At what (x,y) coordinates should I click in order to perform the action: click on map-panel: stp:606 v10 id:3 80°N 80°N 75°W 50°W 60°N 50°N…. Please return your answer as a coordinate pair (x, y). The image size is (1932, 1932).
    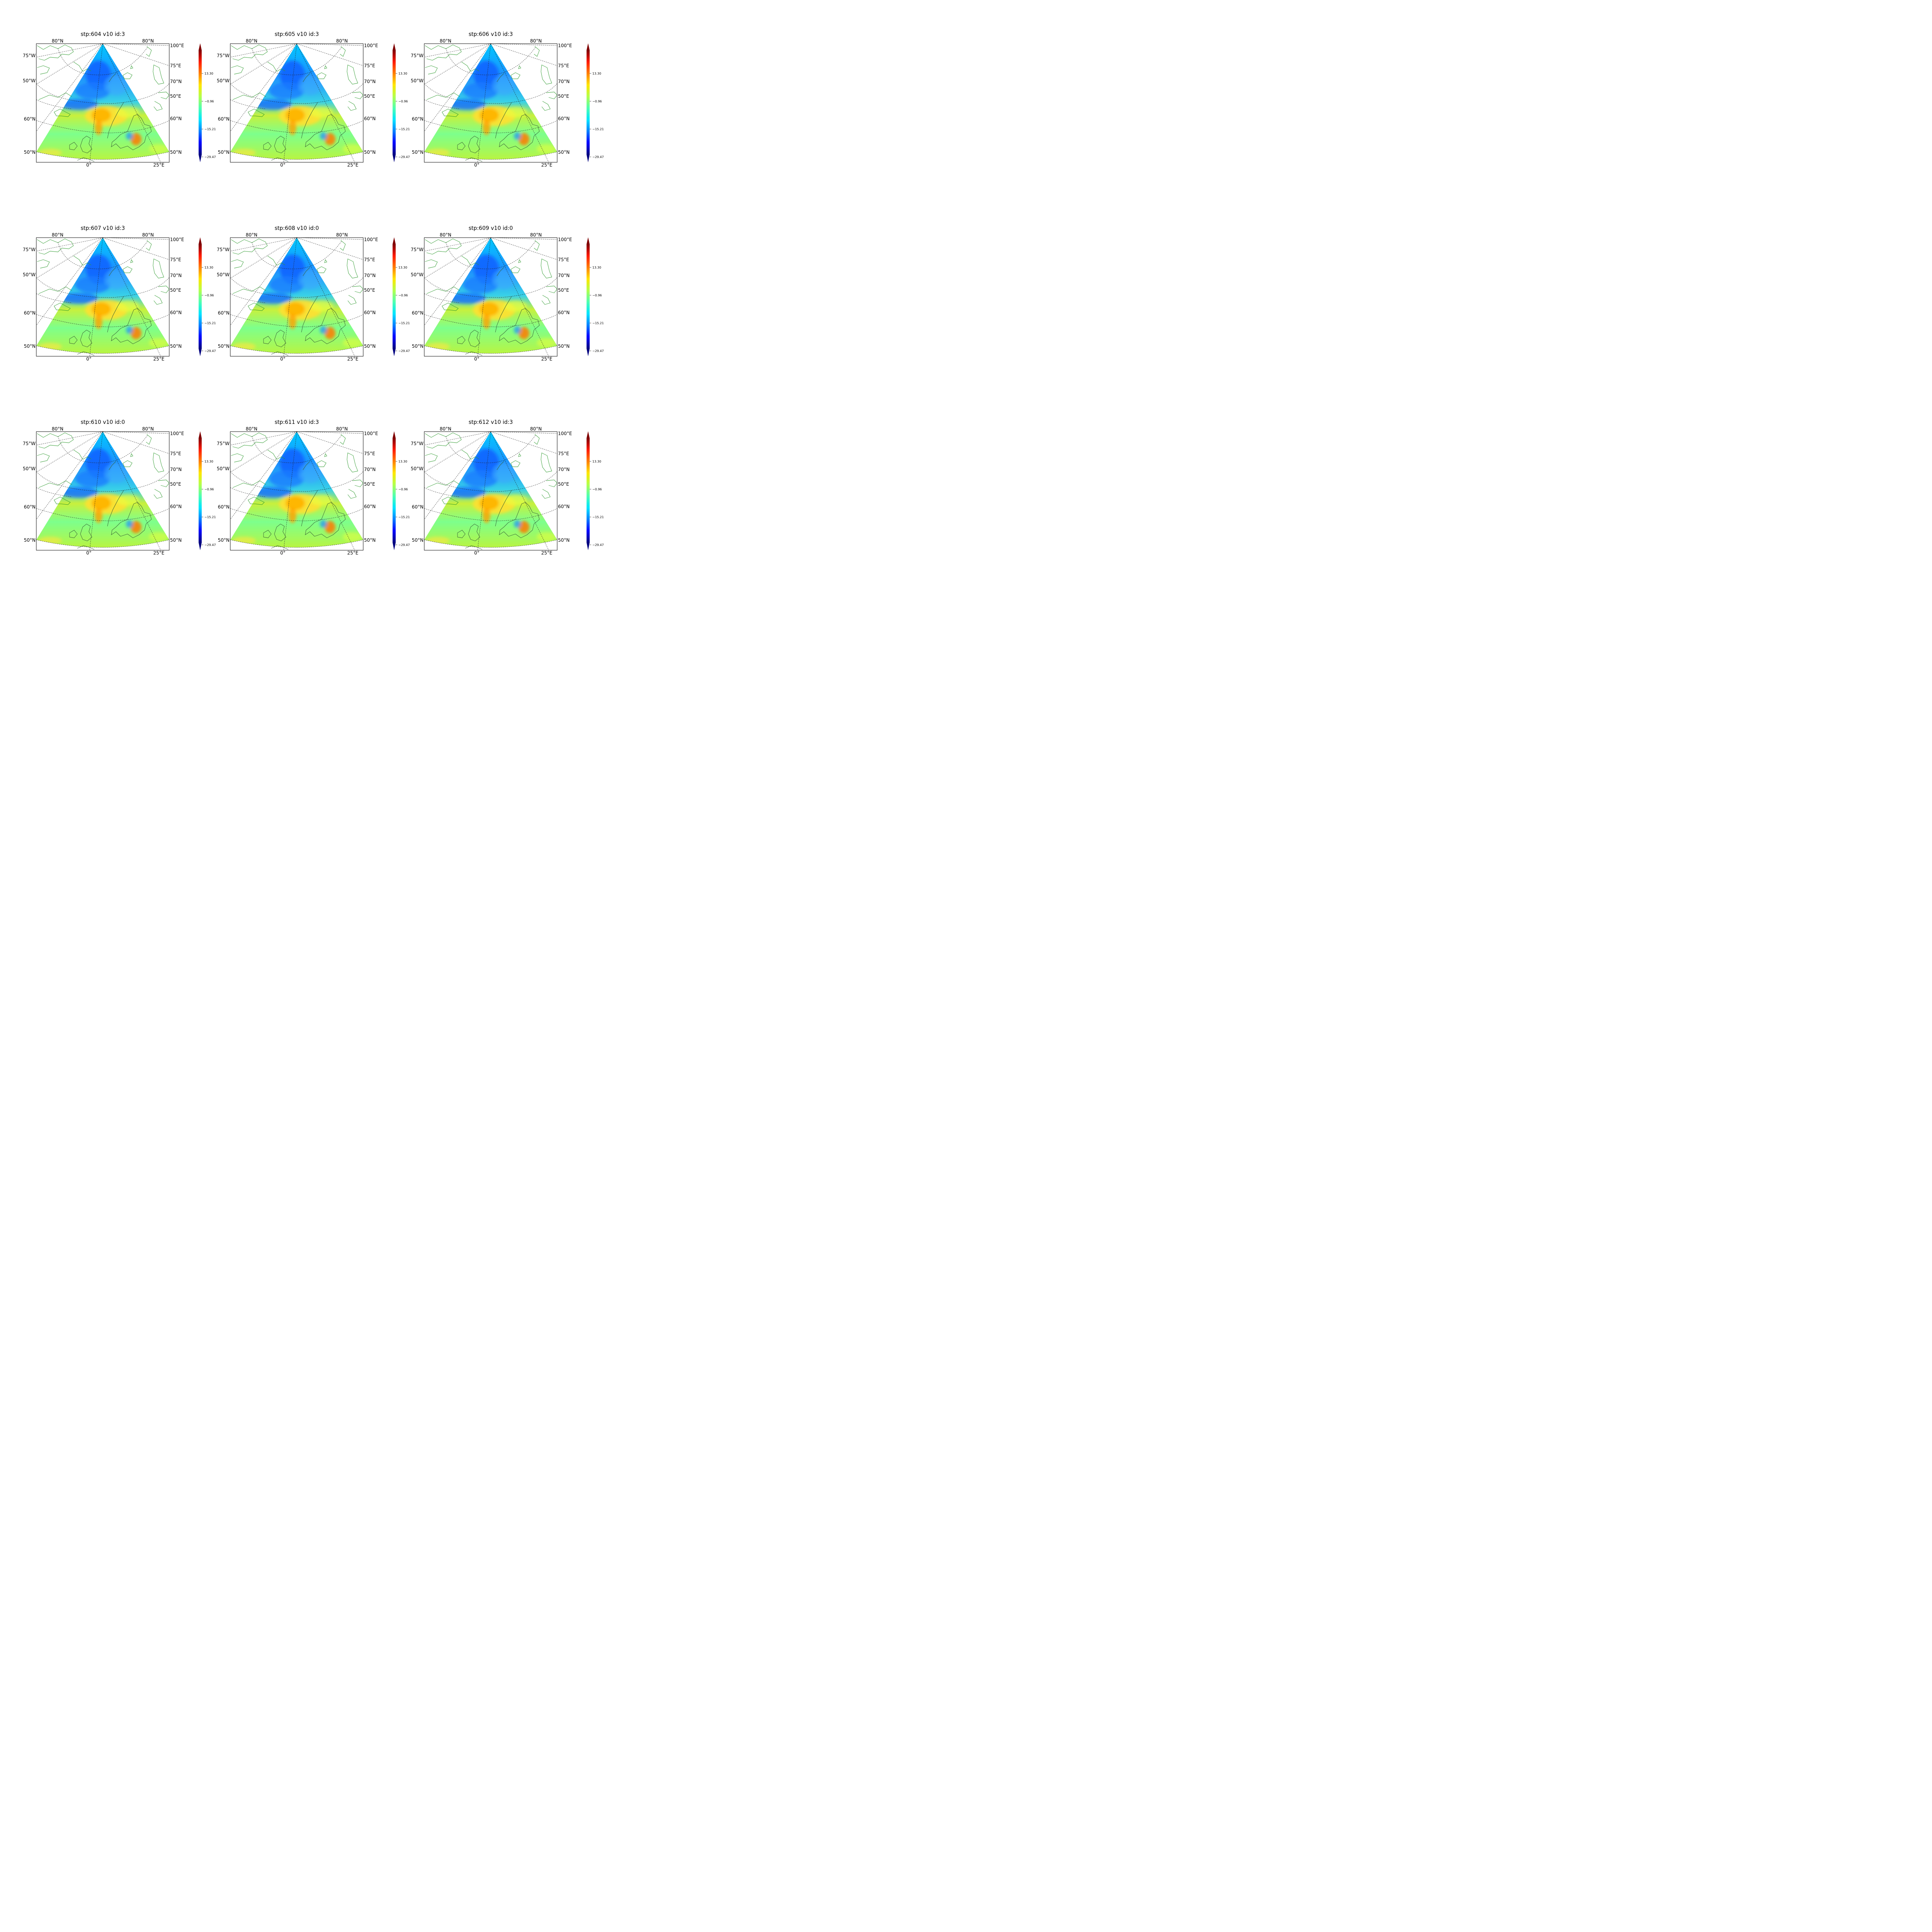
    Looking at the image, I should click on (507, 99).